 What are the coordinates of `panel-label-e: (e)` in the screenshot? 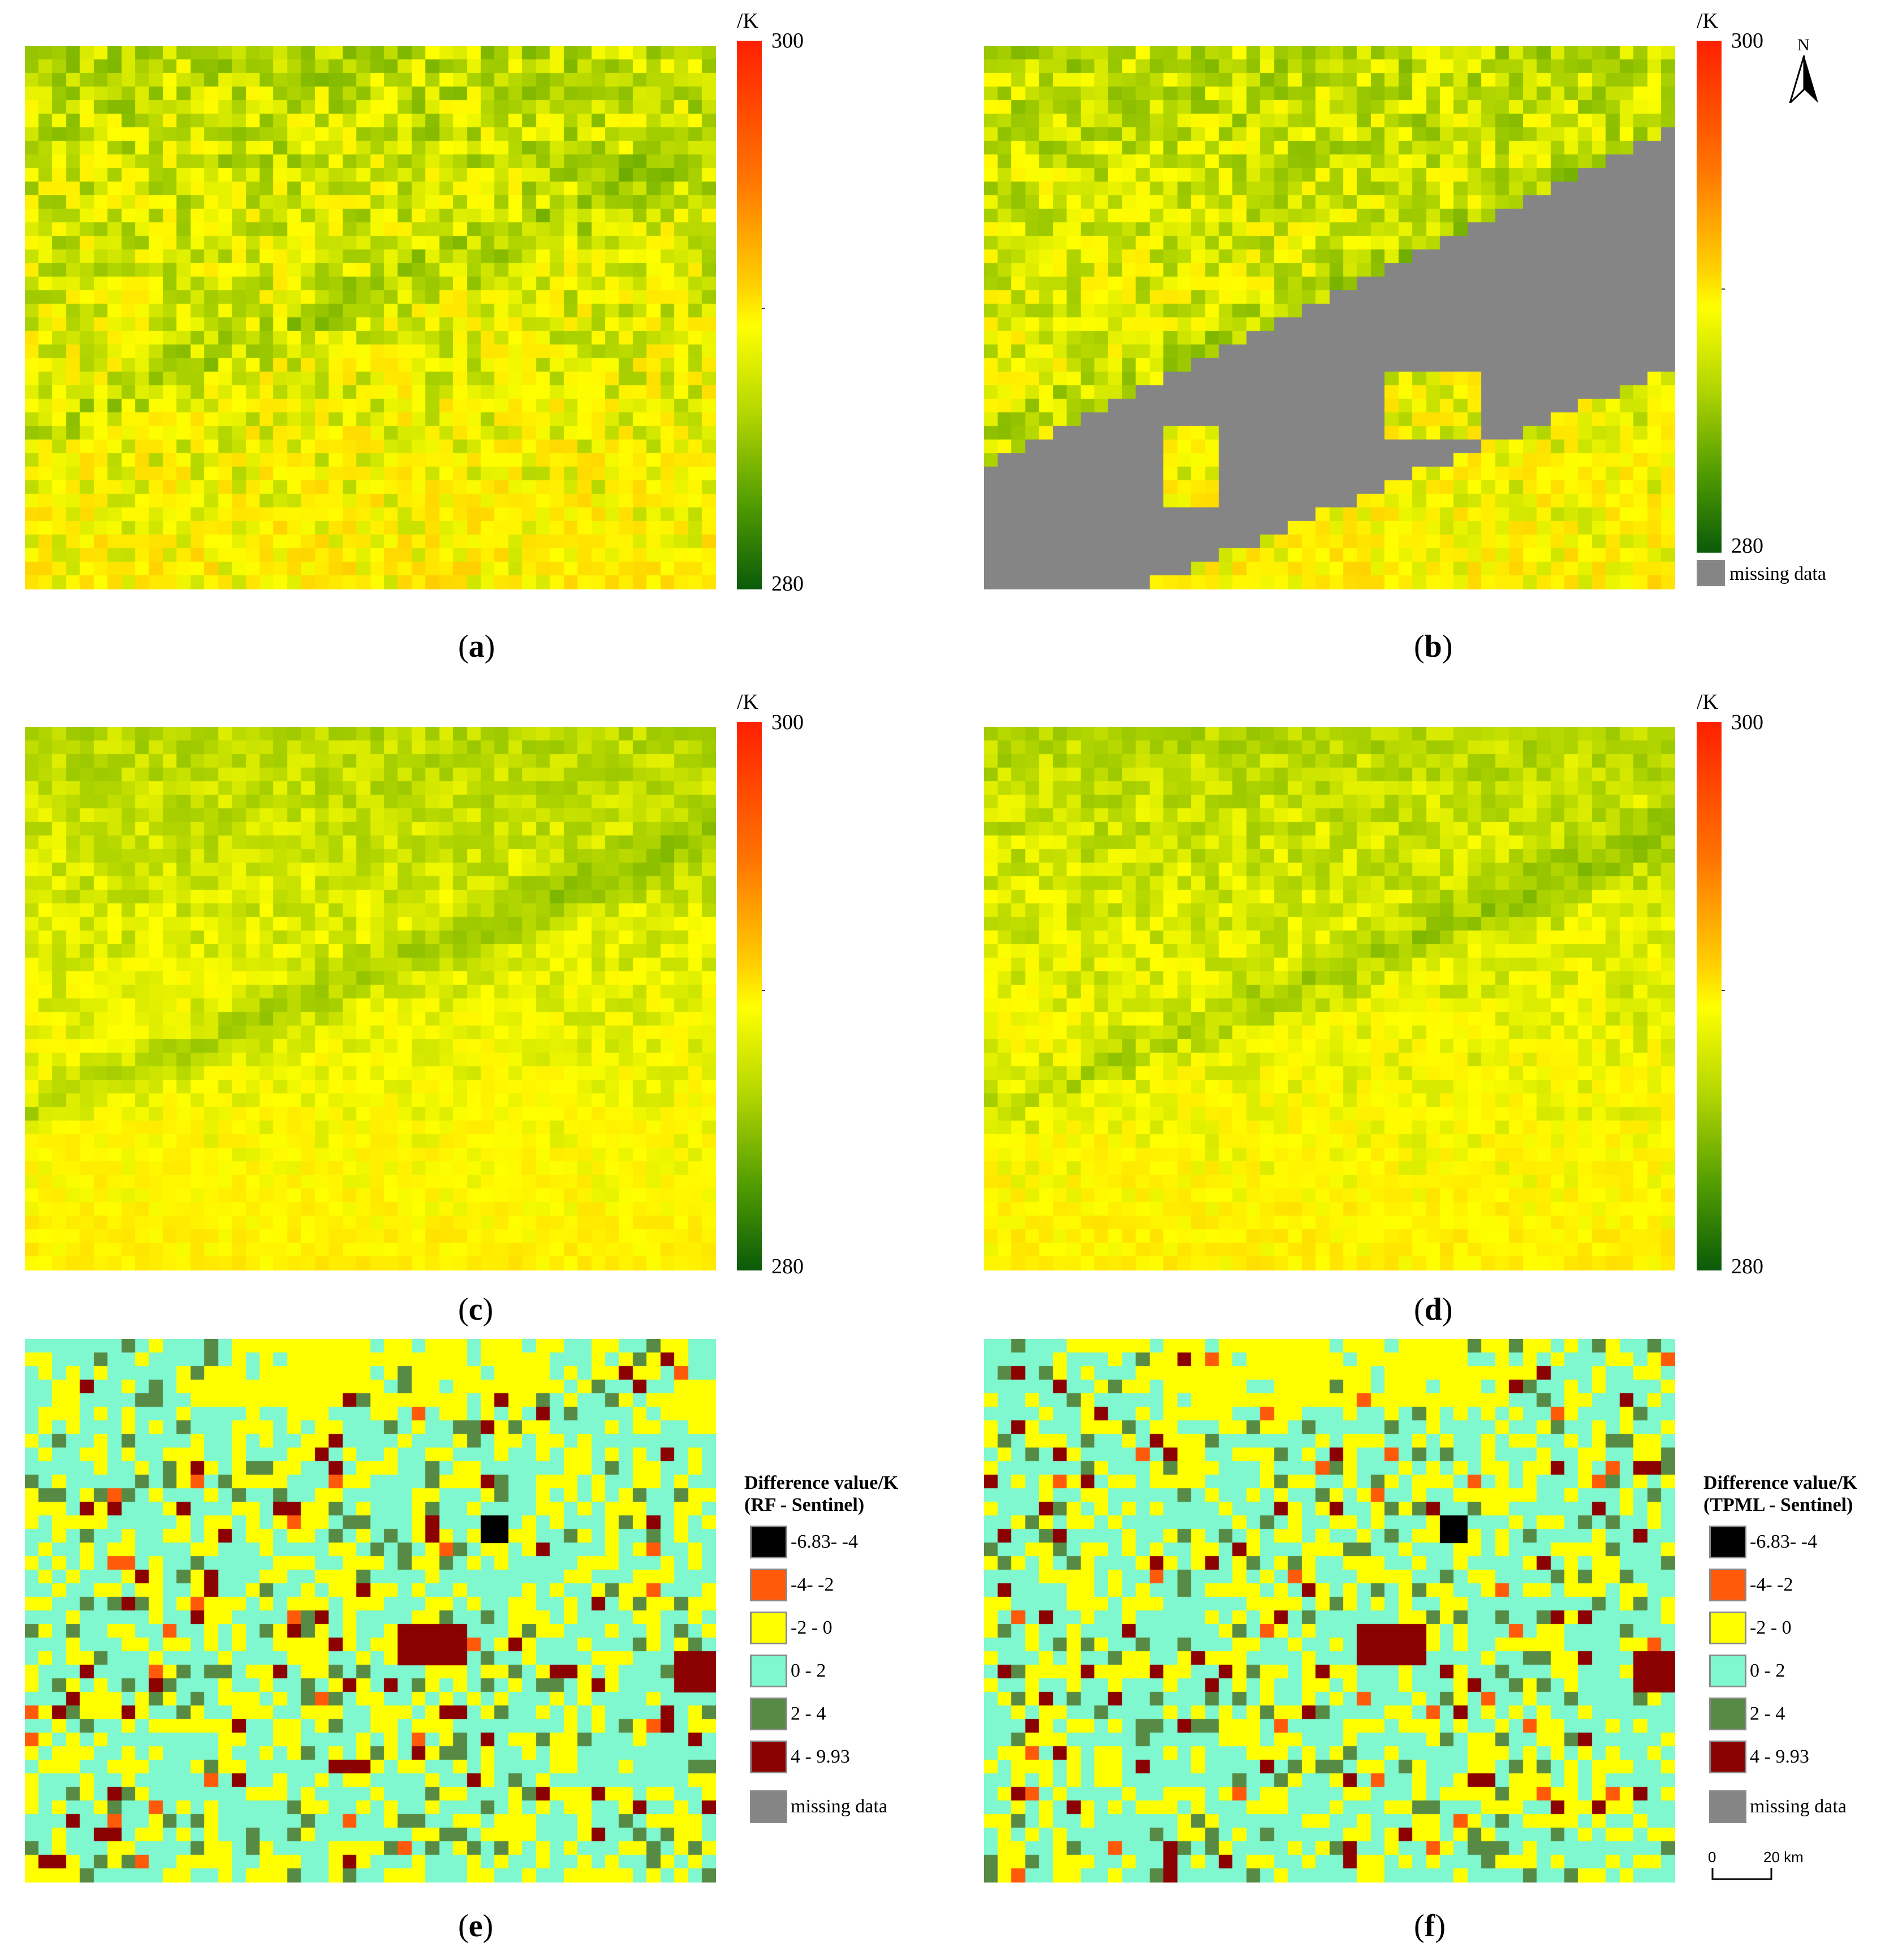 It's located at (476, 1926).